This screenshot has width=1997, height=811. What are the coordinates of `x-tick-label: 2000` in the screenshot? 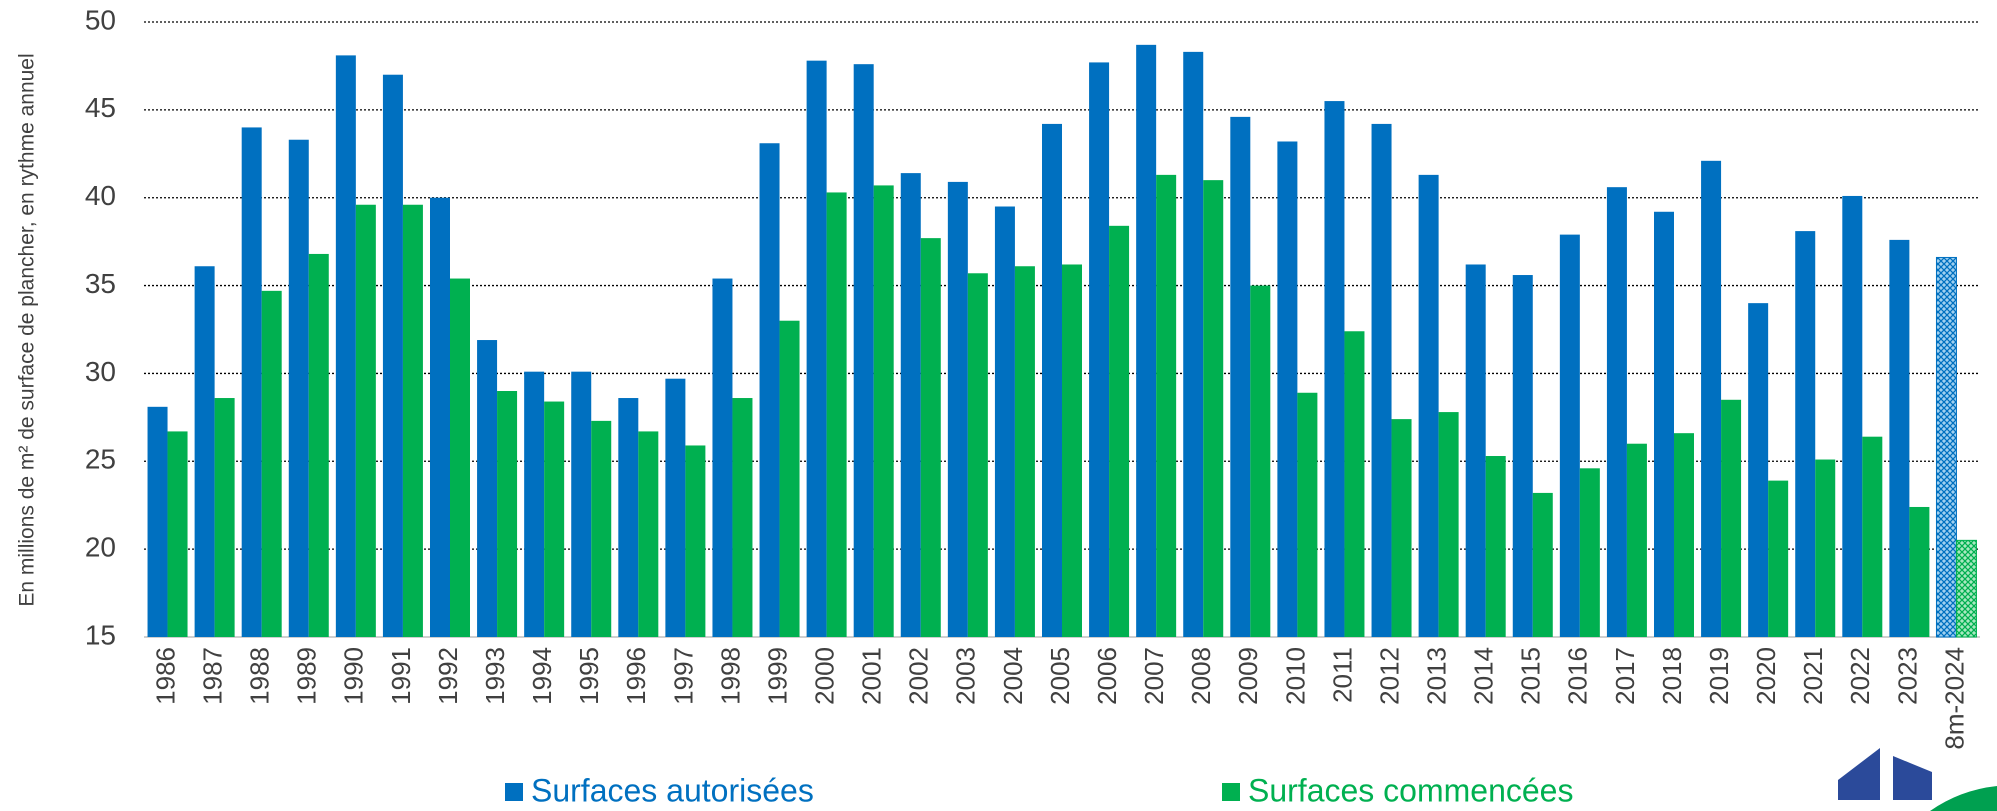 It's located at (824, 676).